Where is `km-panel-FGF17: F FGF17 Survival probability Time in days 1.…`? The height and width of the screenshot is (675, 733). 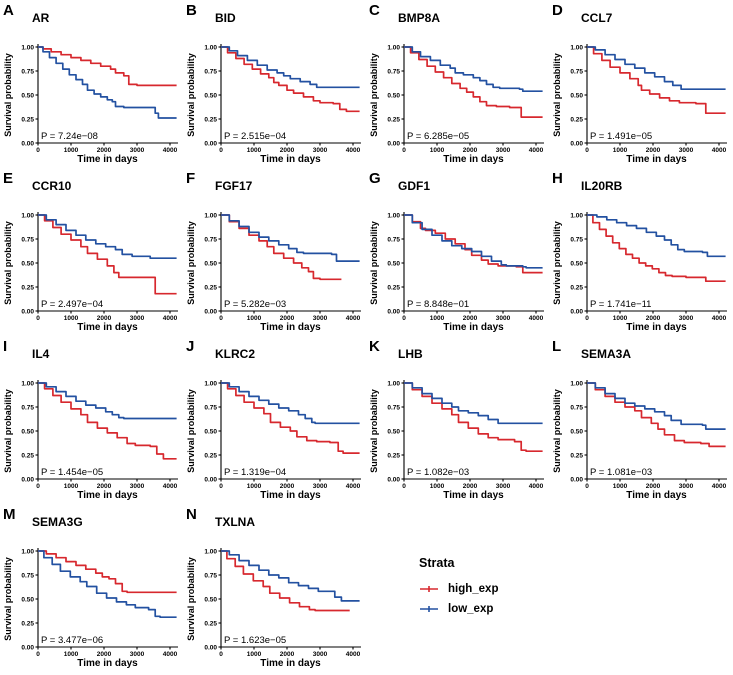
km-panel-FGF17: F FGF17 Survival probability Time in days 1.… is located at coordinates (274, 252).